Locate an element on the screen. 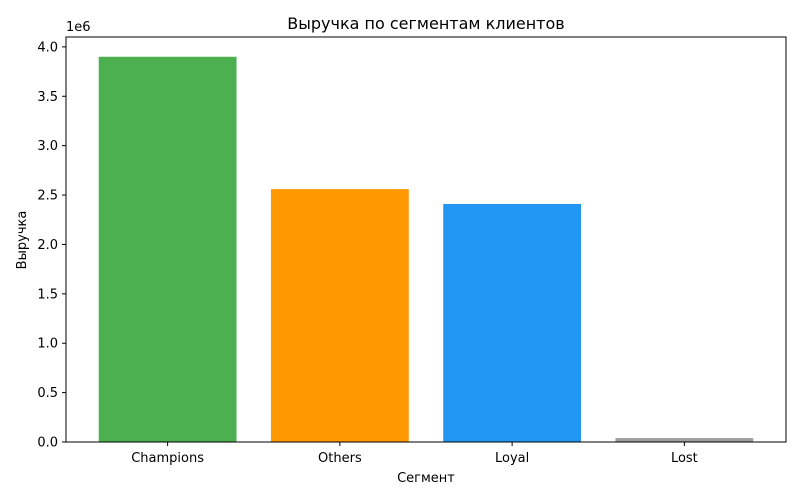  x-axis-label: Сегмент is located at coordinates (426, 478).